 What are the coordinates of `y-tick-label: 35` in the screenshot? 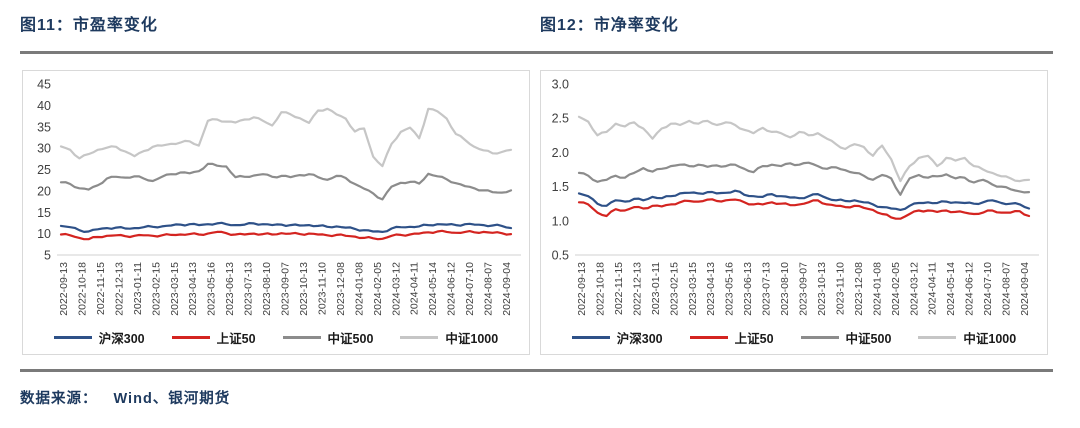 It's located at (44, 127).